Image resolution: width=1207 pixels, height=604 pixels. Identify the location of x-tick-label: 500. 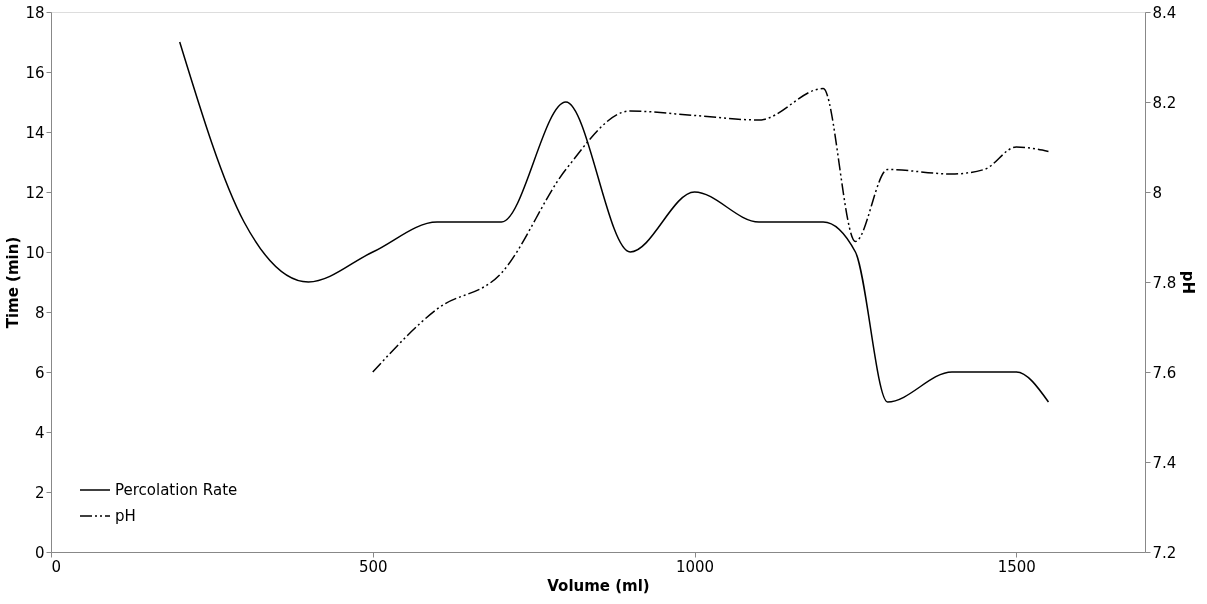
(373, 566).